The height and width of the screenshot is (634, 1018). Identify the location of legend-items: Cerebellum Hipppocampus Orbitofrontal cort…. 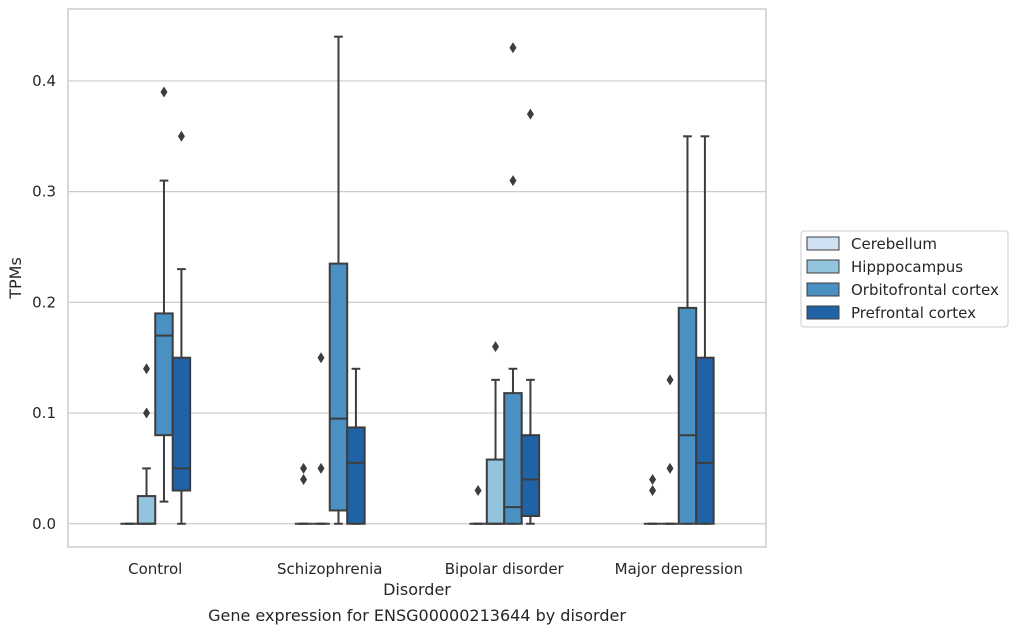
(902, 278).